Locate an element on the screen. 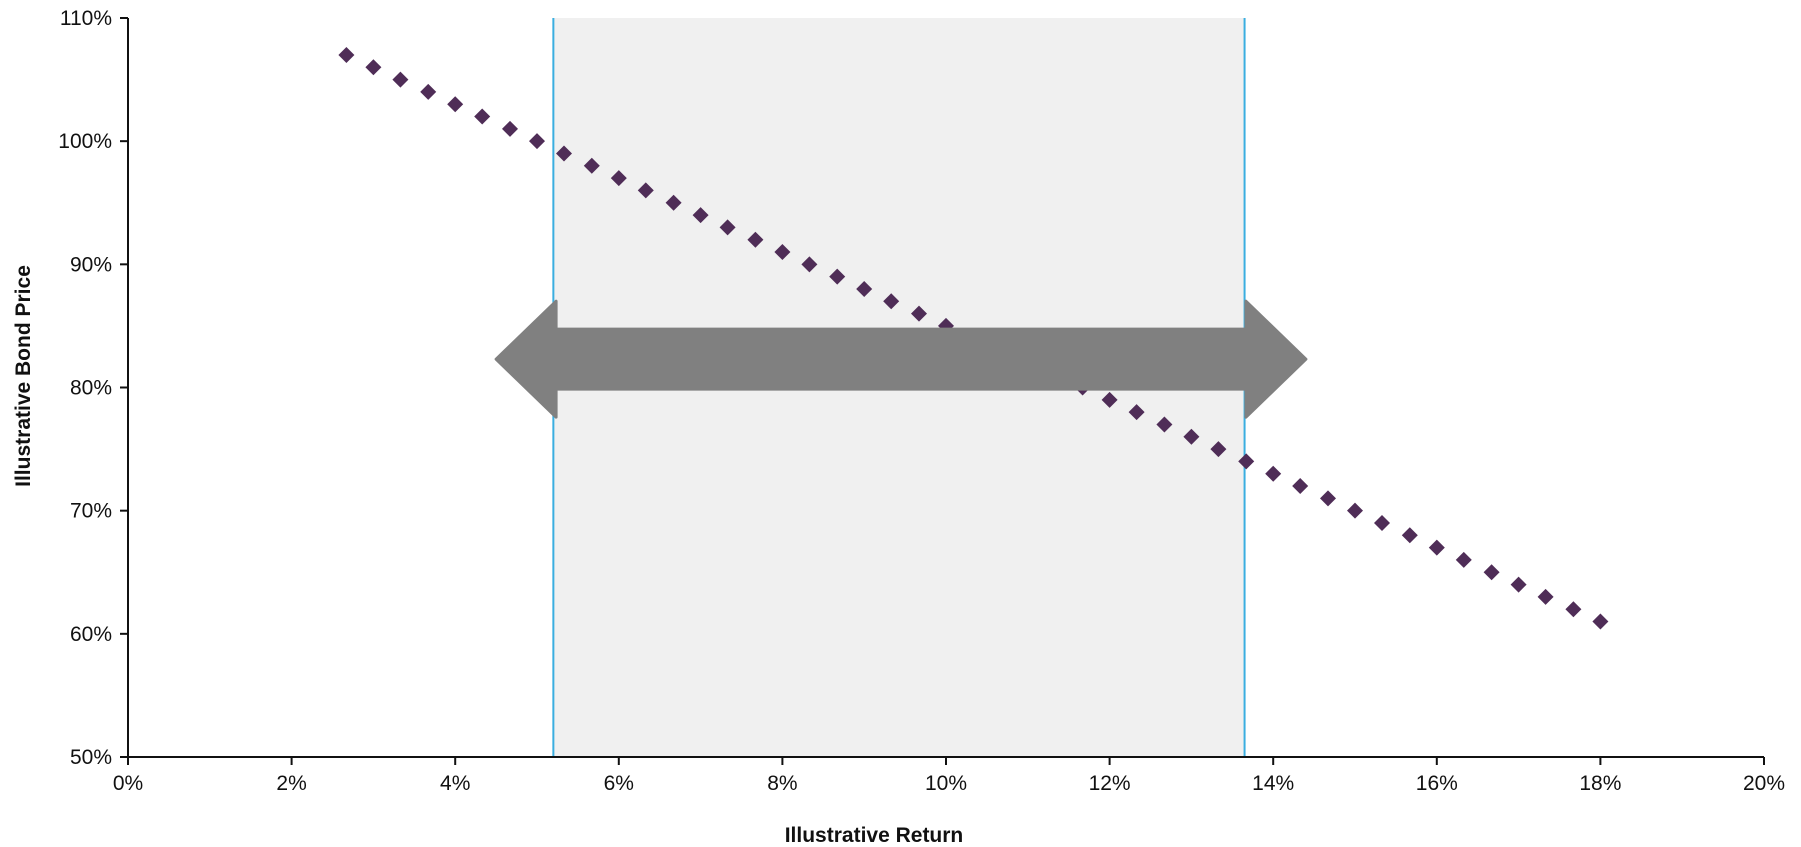 The image size is (1801, 847). y-tick-label: 90% is located at coordinates (91, 264).